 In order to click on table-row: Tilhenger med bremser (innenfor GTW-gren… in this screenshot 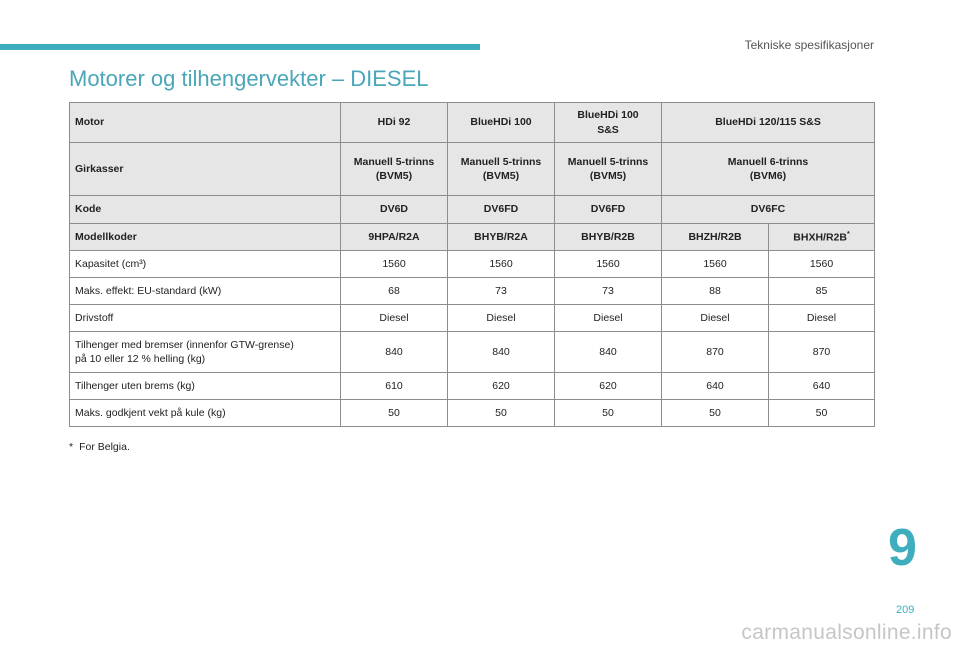, I will do `click(472, 352)`.